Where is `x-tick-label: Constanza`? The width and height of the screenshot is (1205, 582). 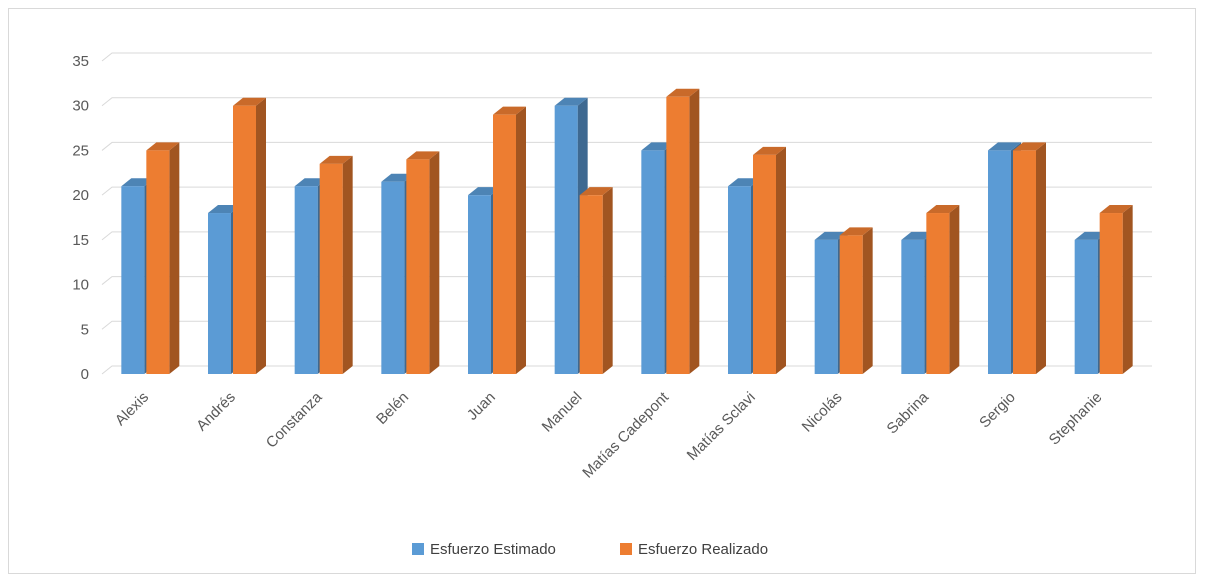
x-tick-label: Constanza is located at coordinates (294, 419).